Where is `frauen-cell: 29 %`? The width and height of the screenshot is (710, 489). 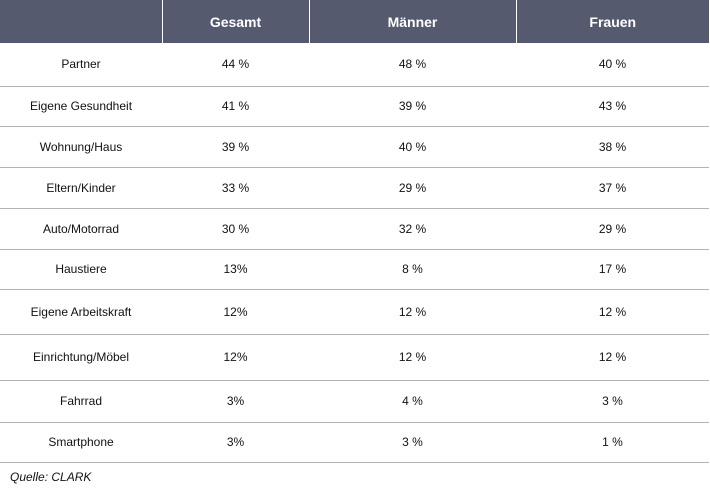
frauen-cell: 29 % is located at coordinates (612, 229).